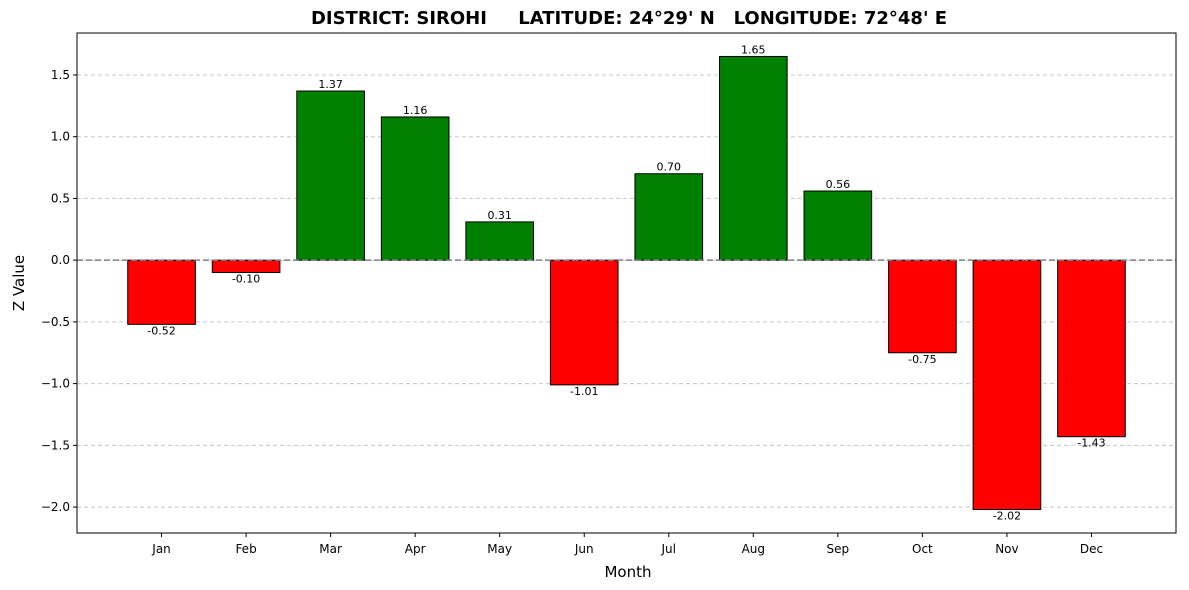 The image size is (1189, 590). I want to click on bar-feb, so click(246, 266).